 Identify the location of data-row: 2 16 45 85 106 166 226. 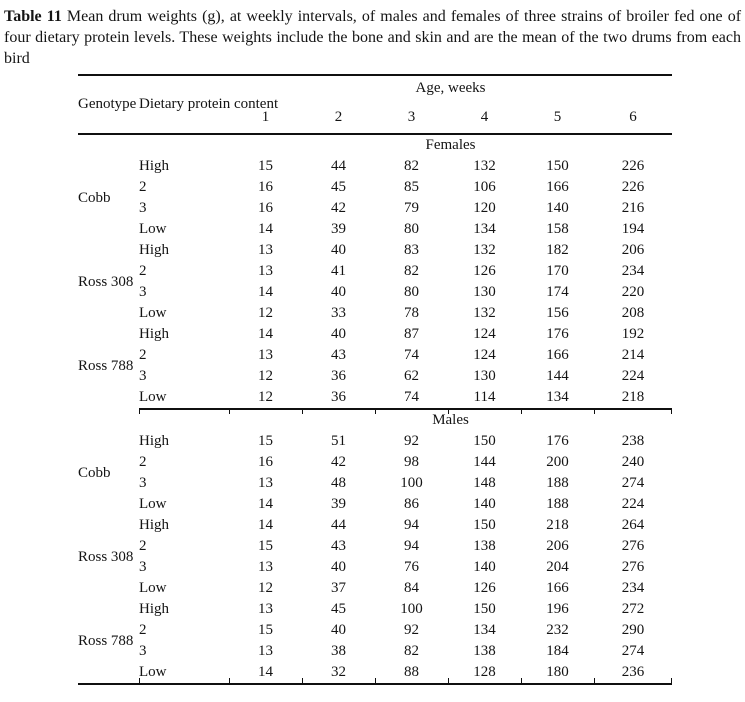
(375, 187).